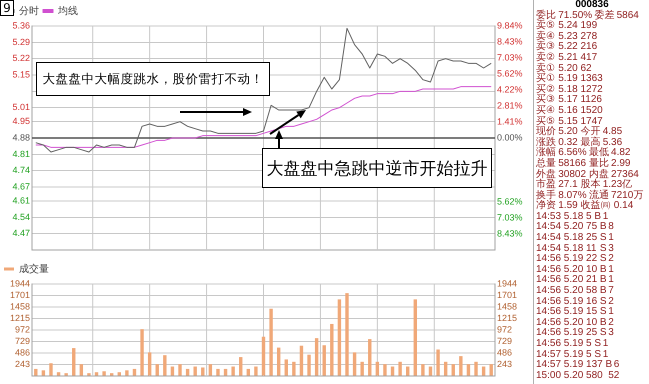 The image size is (649, 384). Describe the element at coordinates (510, 25) in the screenshot. I see `y2-tick-label: 9.84%` at that location.